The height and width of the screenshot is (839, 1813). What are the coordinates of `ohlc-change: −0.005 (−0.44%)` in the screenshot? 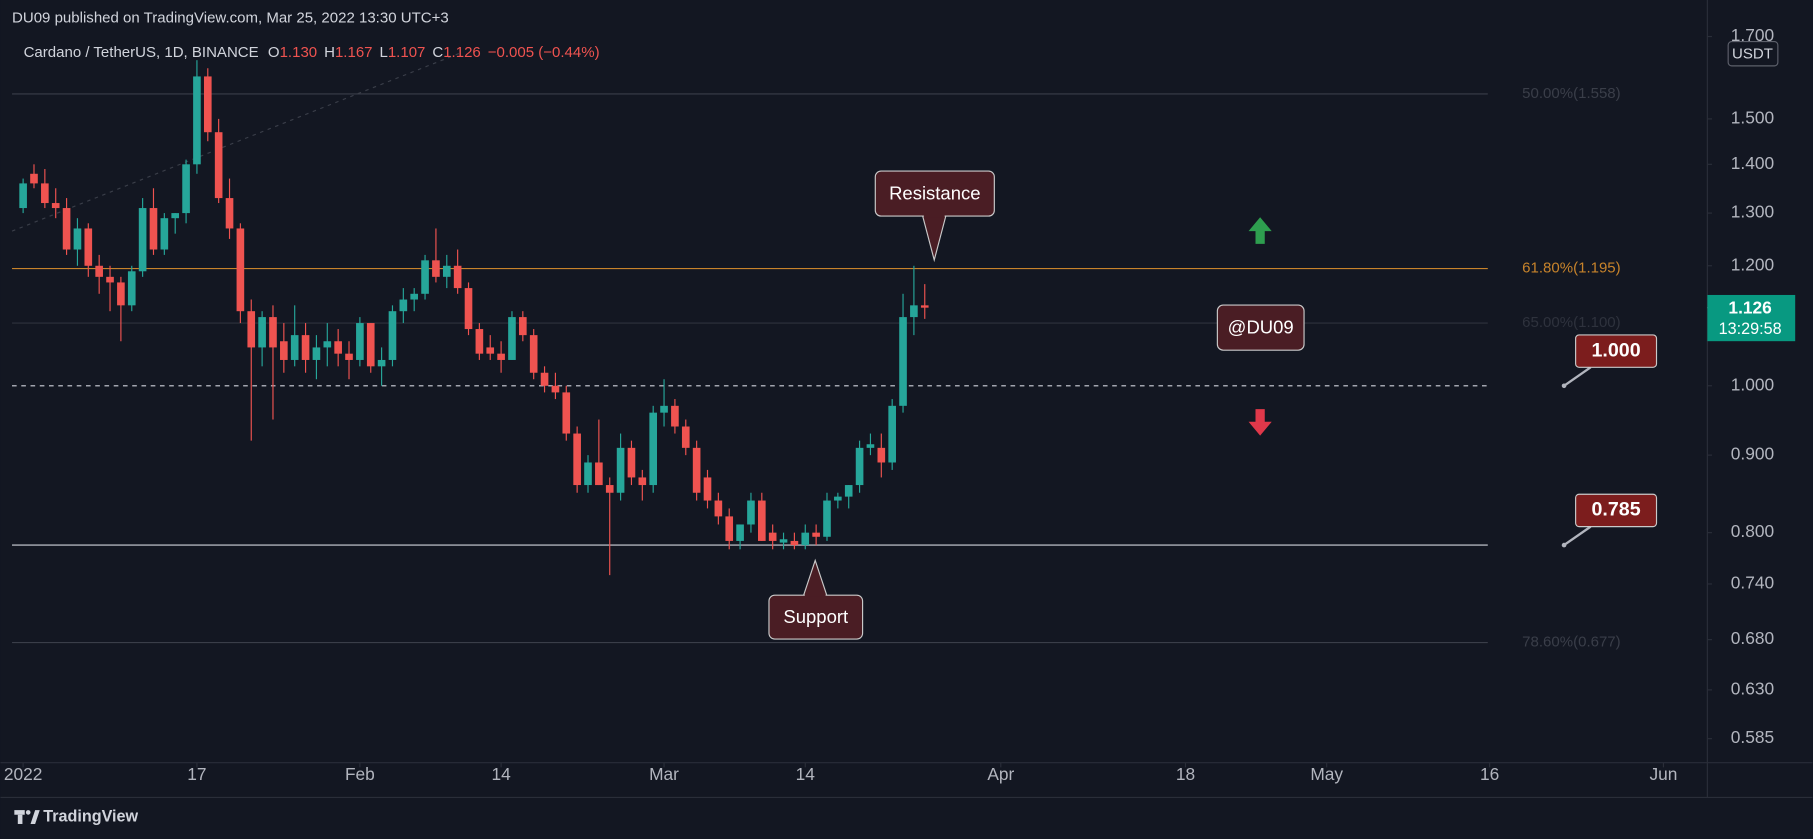 It's located at (544, 52).